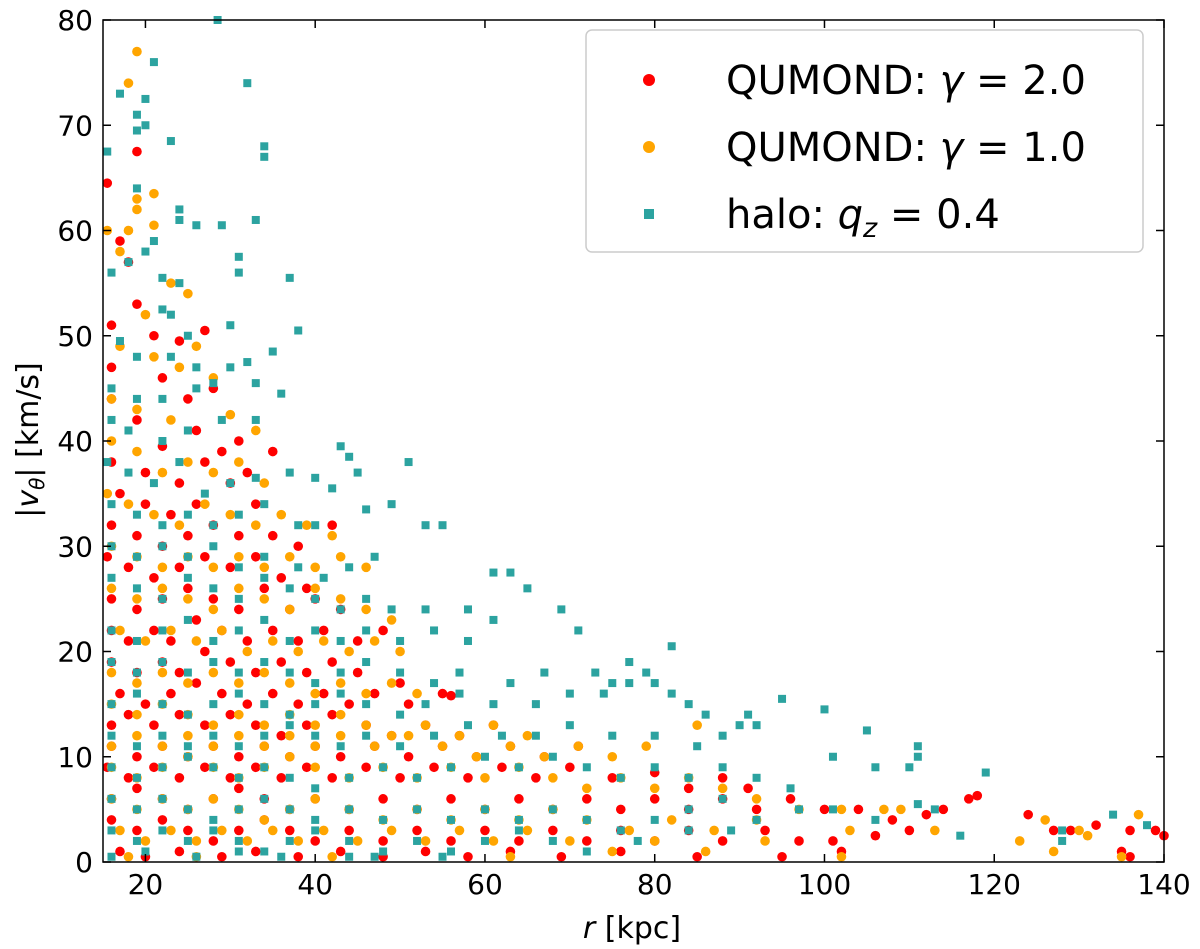 The height and width of the screenshot is (949, 1200). Describe the element at coordinates (30, 440) in the screenshot. I see `y-axis-label: |vθ| [km/s]` at that location.